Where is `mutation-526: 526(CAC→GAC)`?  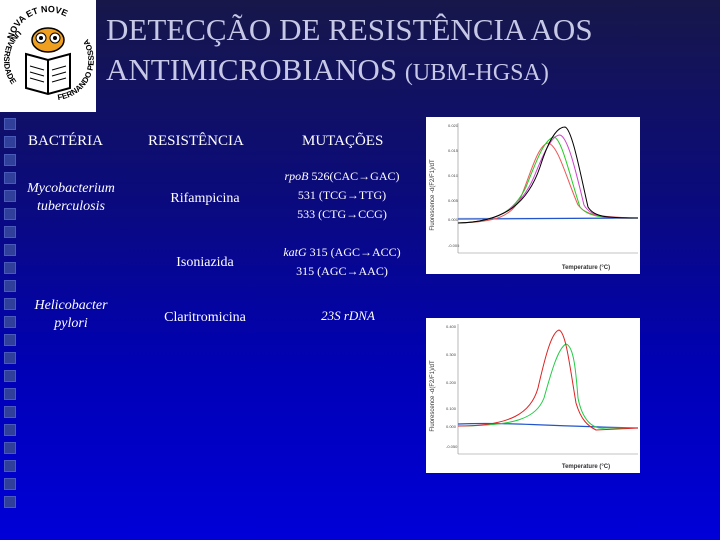 mutation-526: 526(CAC→GAC) is located at coordinates (355, 176).